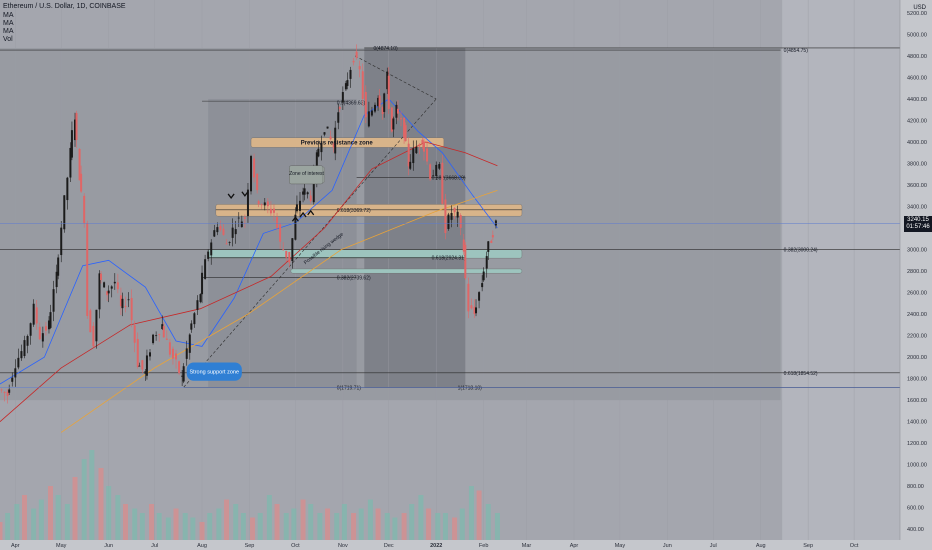  I want to click on x-tick-2: Jun, so click(108, 546).